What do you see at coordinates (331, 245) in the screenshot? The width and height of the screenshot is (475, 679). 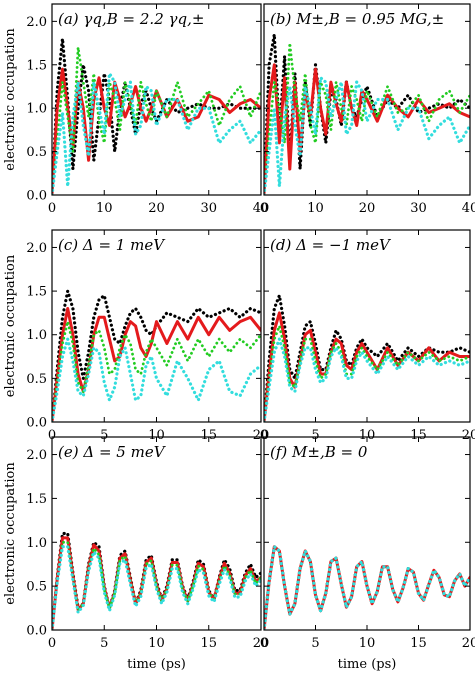 I see `panel-label: (d) Δ = −1 meV` at bounding box center [331, 245].